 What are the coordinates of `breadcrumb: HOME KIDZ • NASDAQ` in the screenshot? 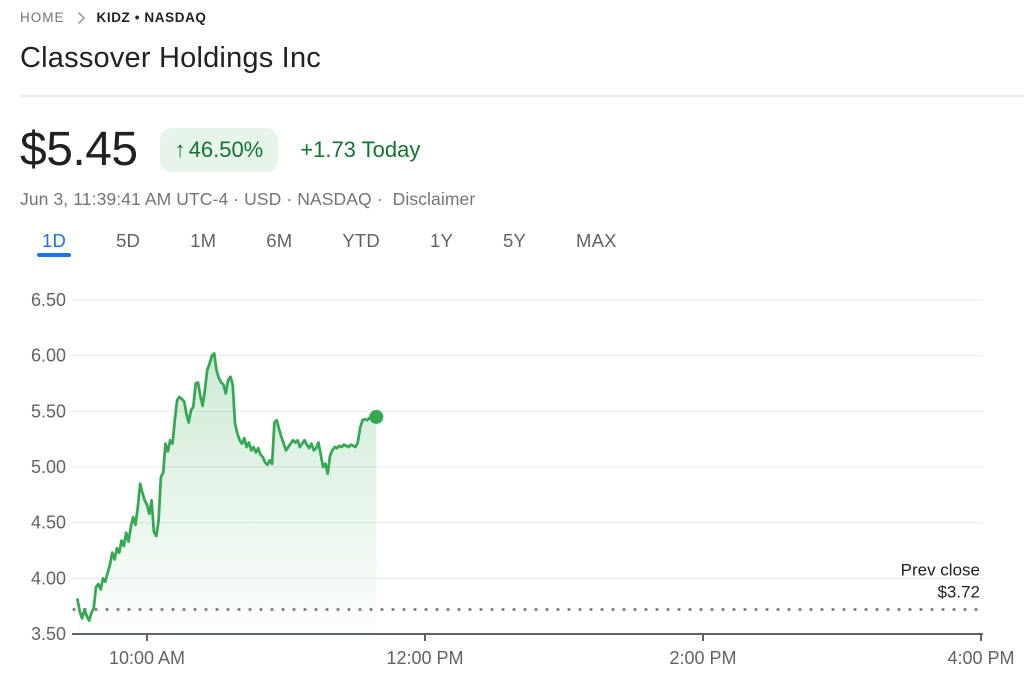 It's located at (113, 17).